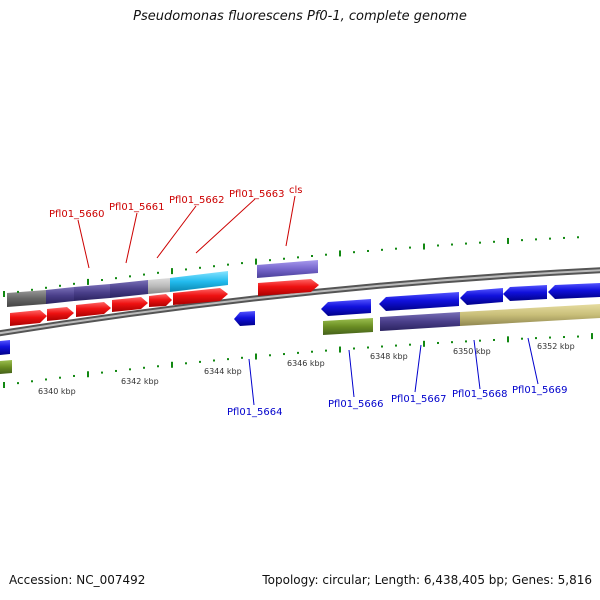 The width and height of the screenshot is (600, 600). I want to click on gene-label-pfl01-5668: Pfl01_5668, so click(480, 394).